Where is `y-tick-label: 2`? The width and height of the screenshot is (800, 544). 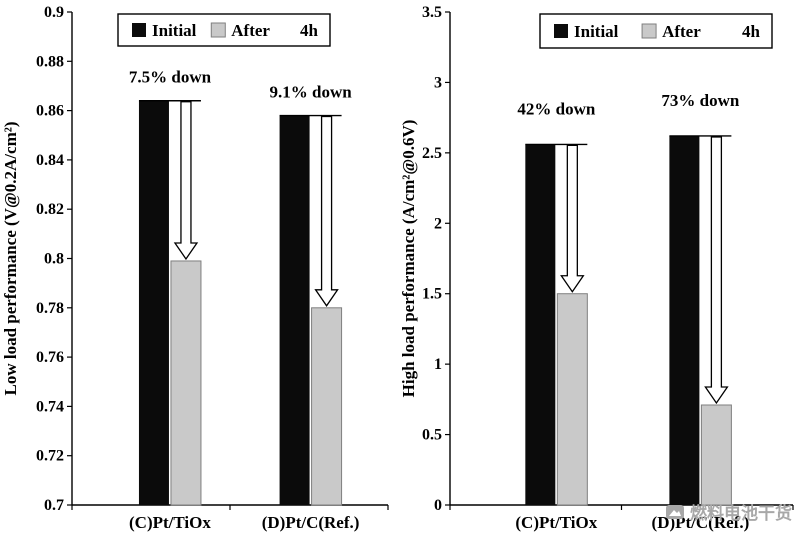 y-tick-label: 2 is located at coordinates (438, 223).